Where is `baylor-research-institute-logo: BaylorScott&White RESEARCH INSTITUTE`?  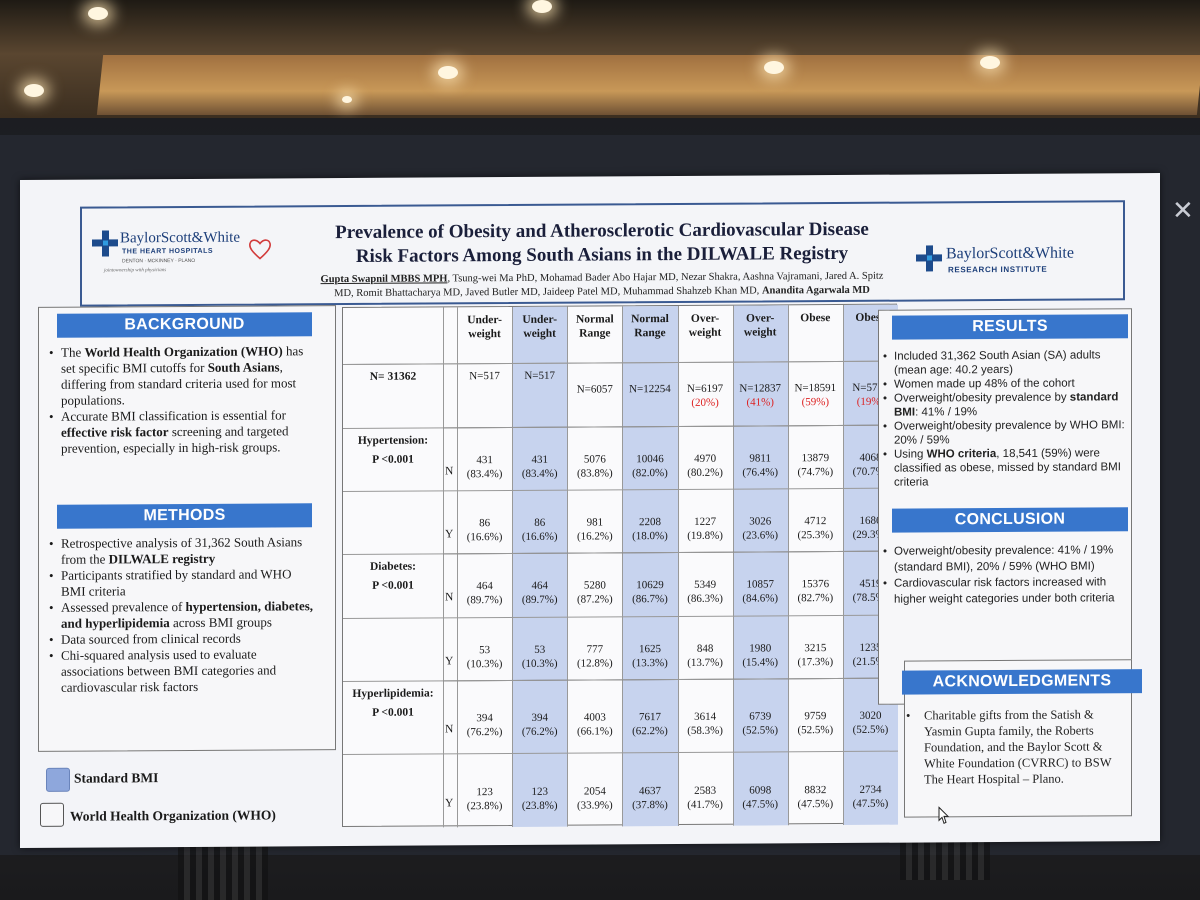
baylor-research-institute-logo: BaylorScott&White RESEARCH INSTITUTE is located at coordinates (1010, 262).